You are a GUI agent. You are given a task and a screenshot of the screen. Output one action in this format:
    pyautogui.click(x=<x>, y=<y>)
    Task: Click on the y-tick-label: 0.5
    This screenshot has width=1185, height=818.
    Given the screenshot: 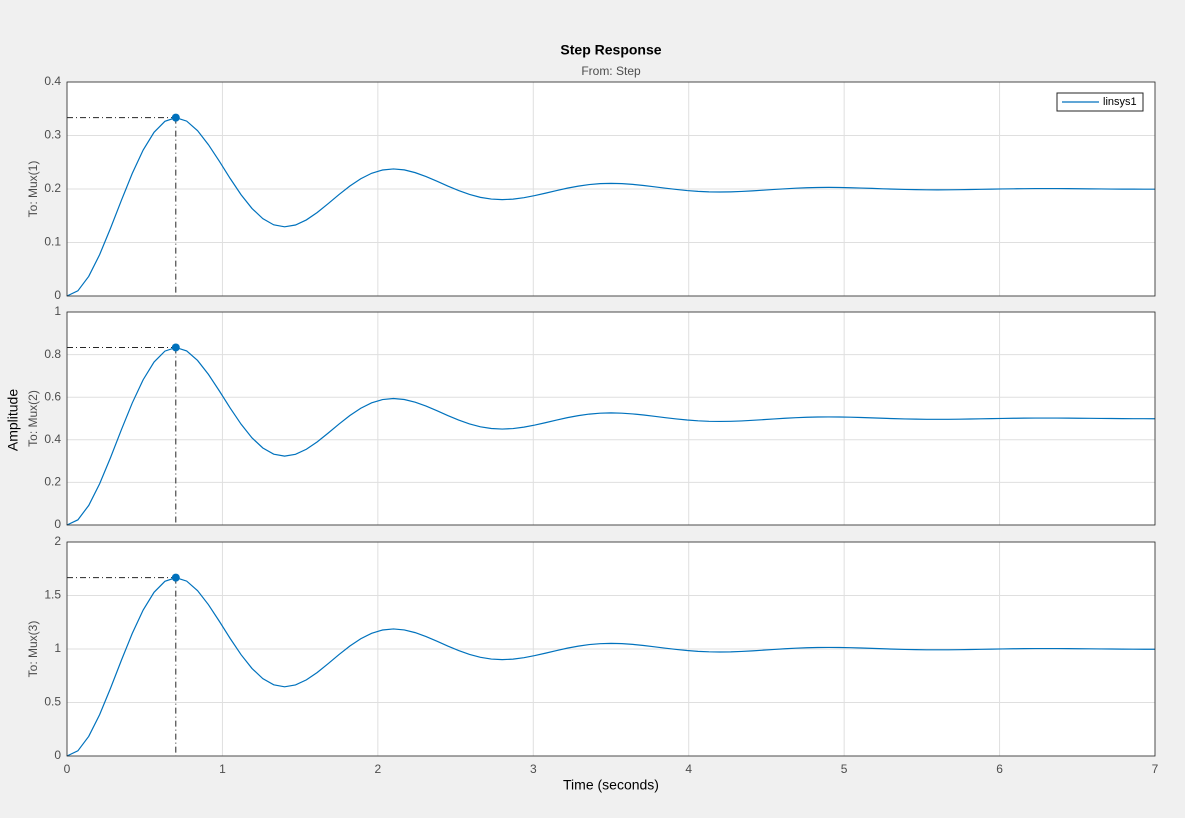 What is the action you would take?
    pyautogui.click(x=52, y=702)
    